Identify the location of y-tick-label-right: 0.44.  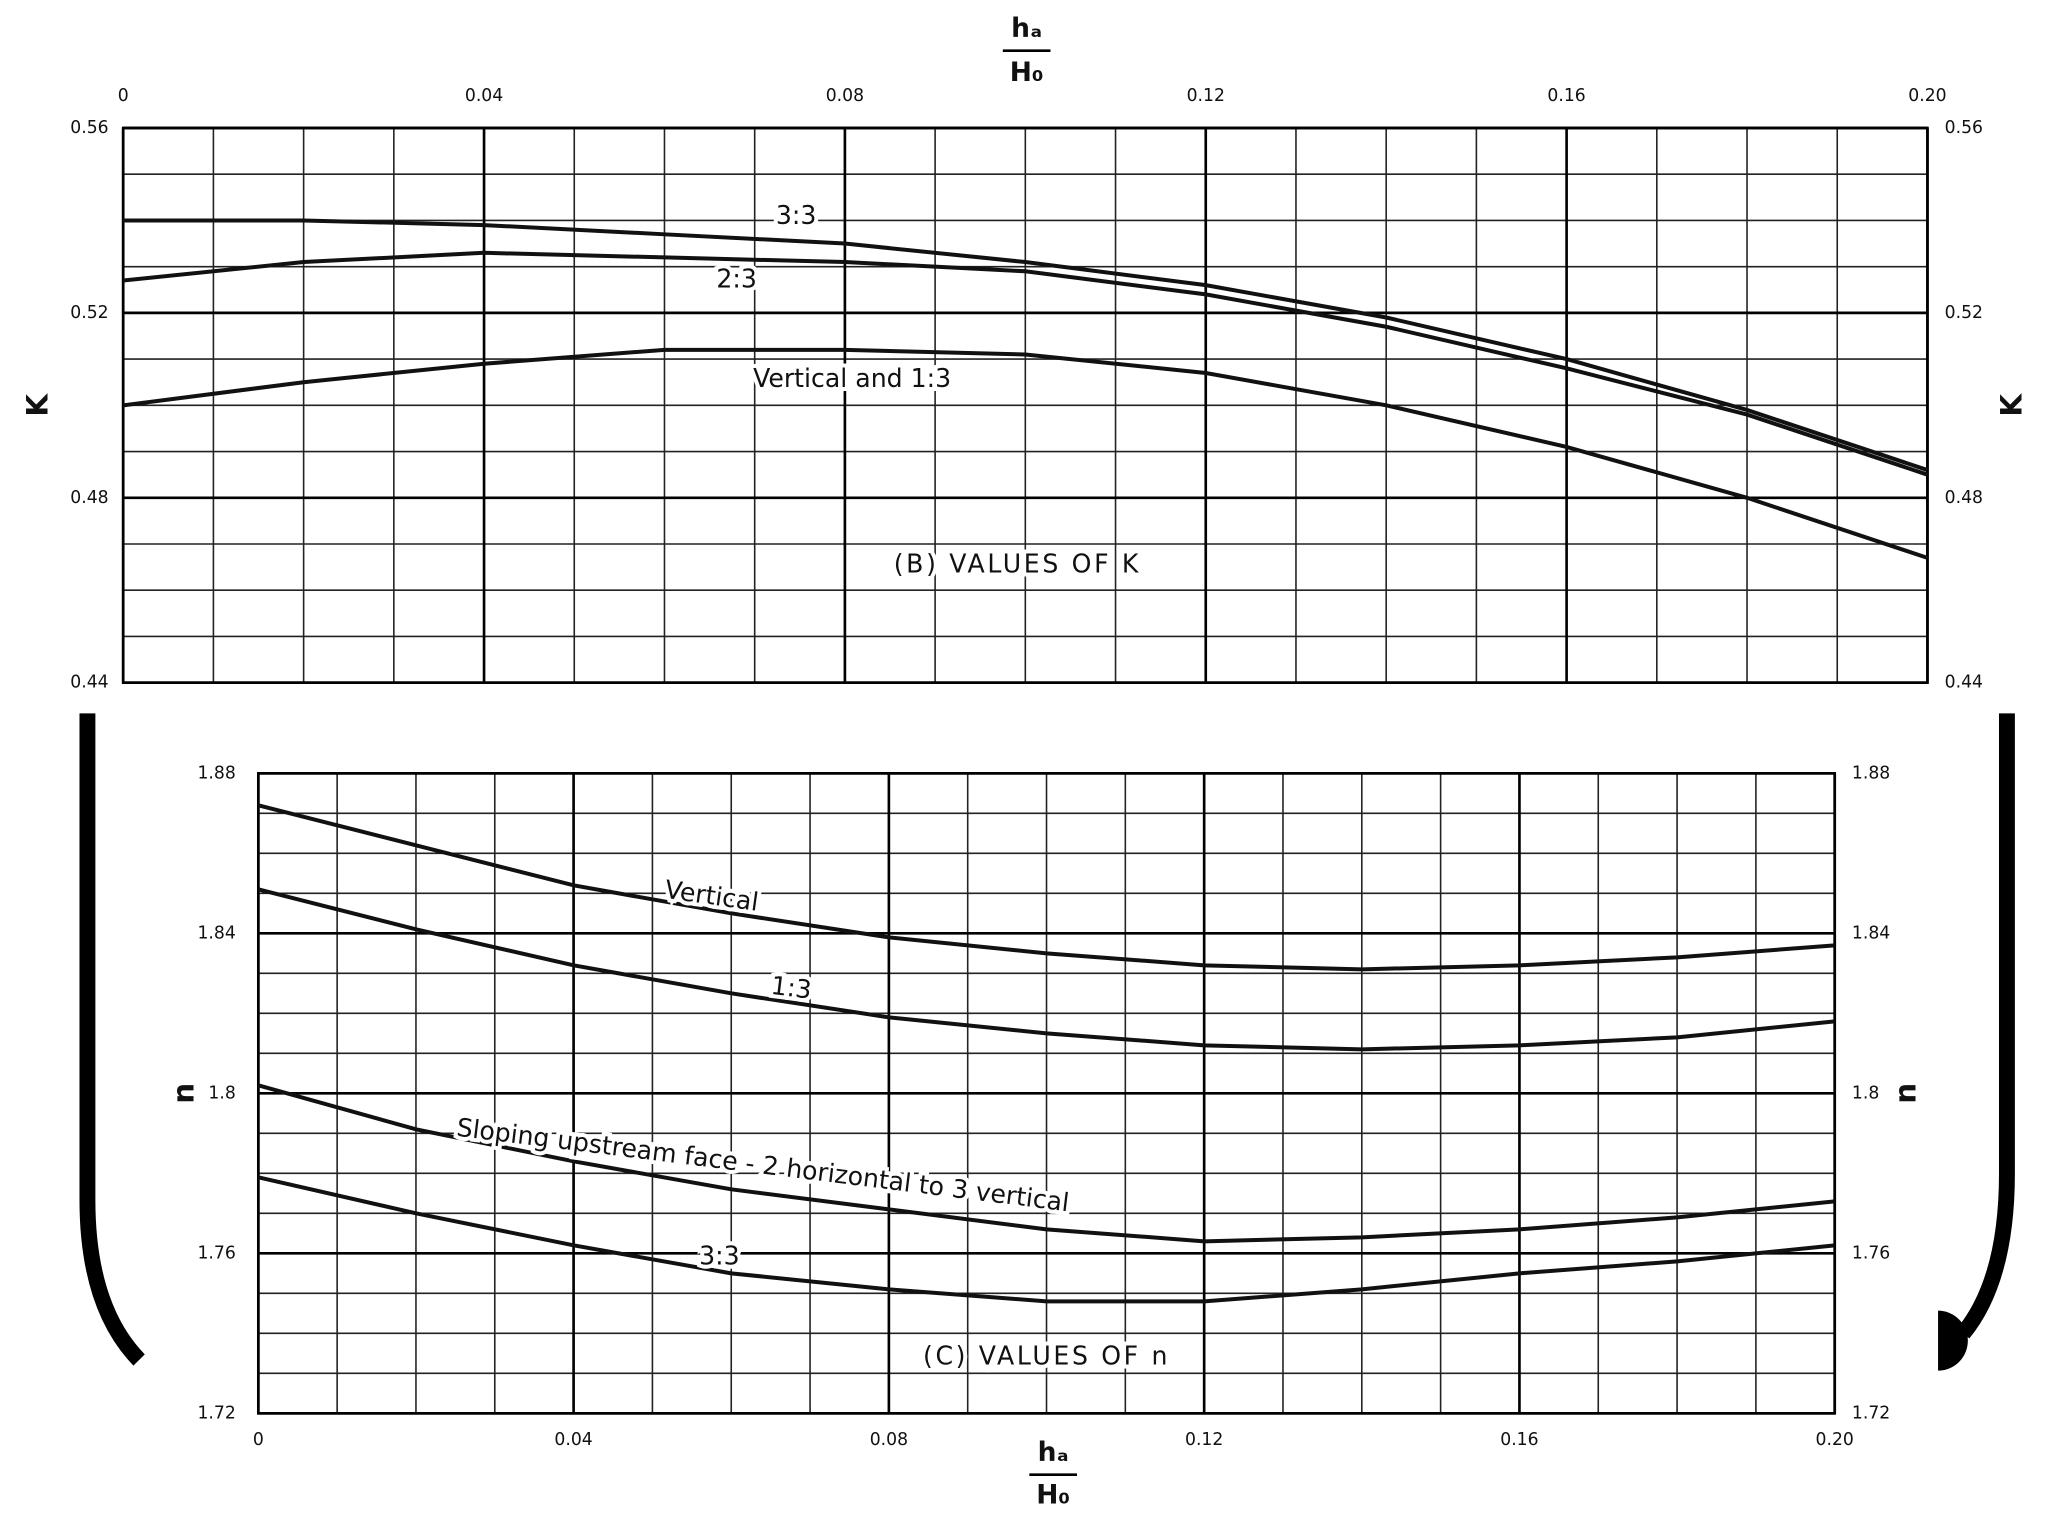
(1964, 683).